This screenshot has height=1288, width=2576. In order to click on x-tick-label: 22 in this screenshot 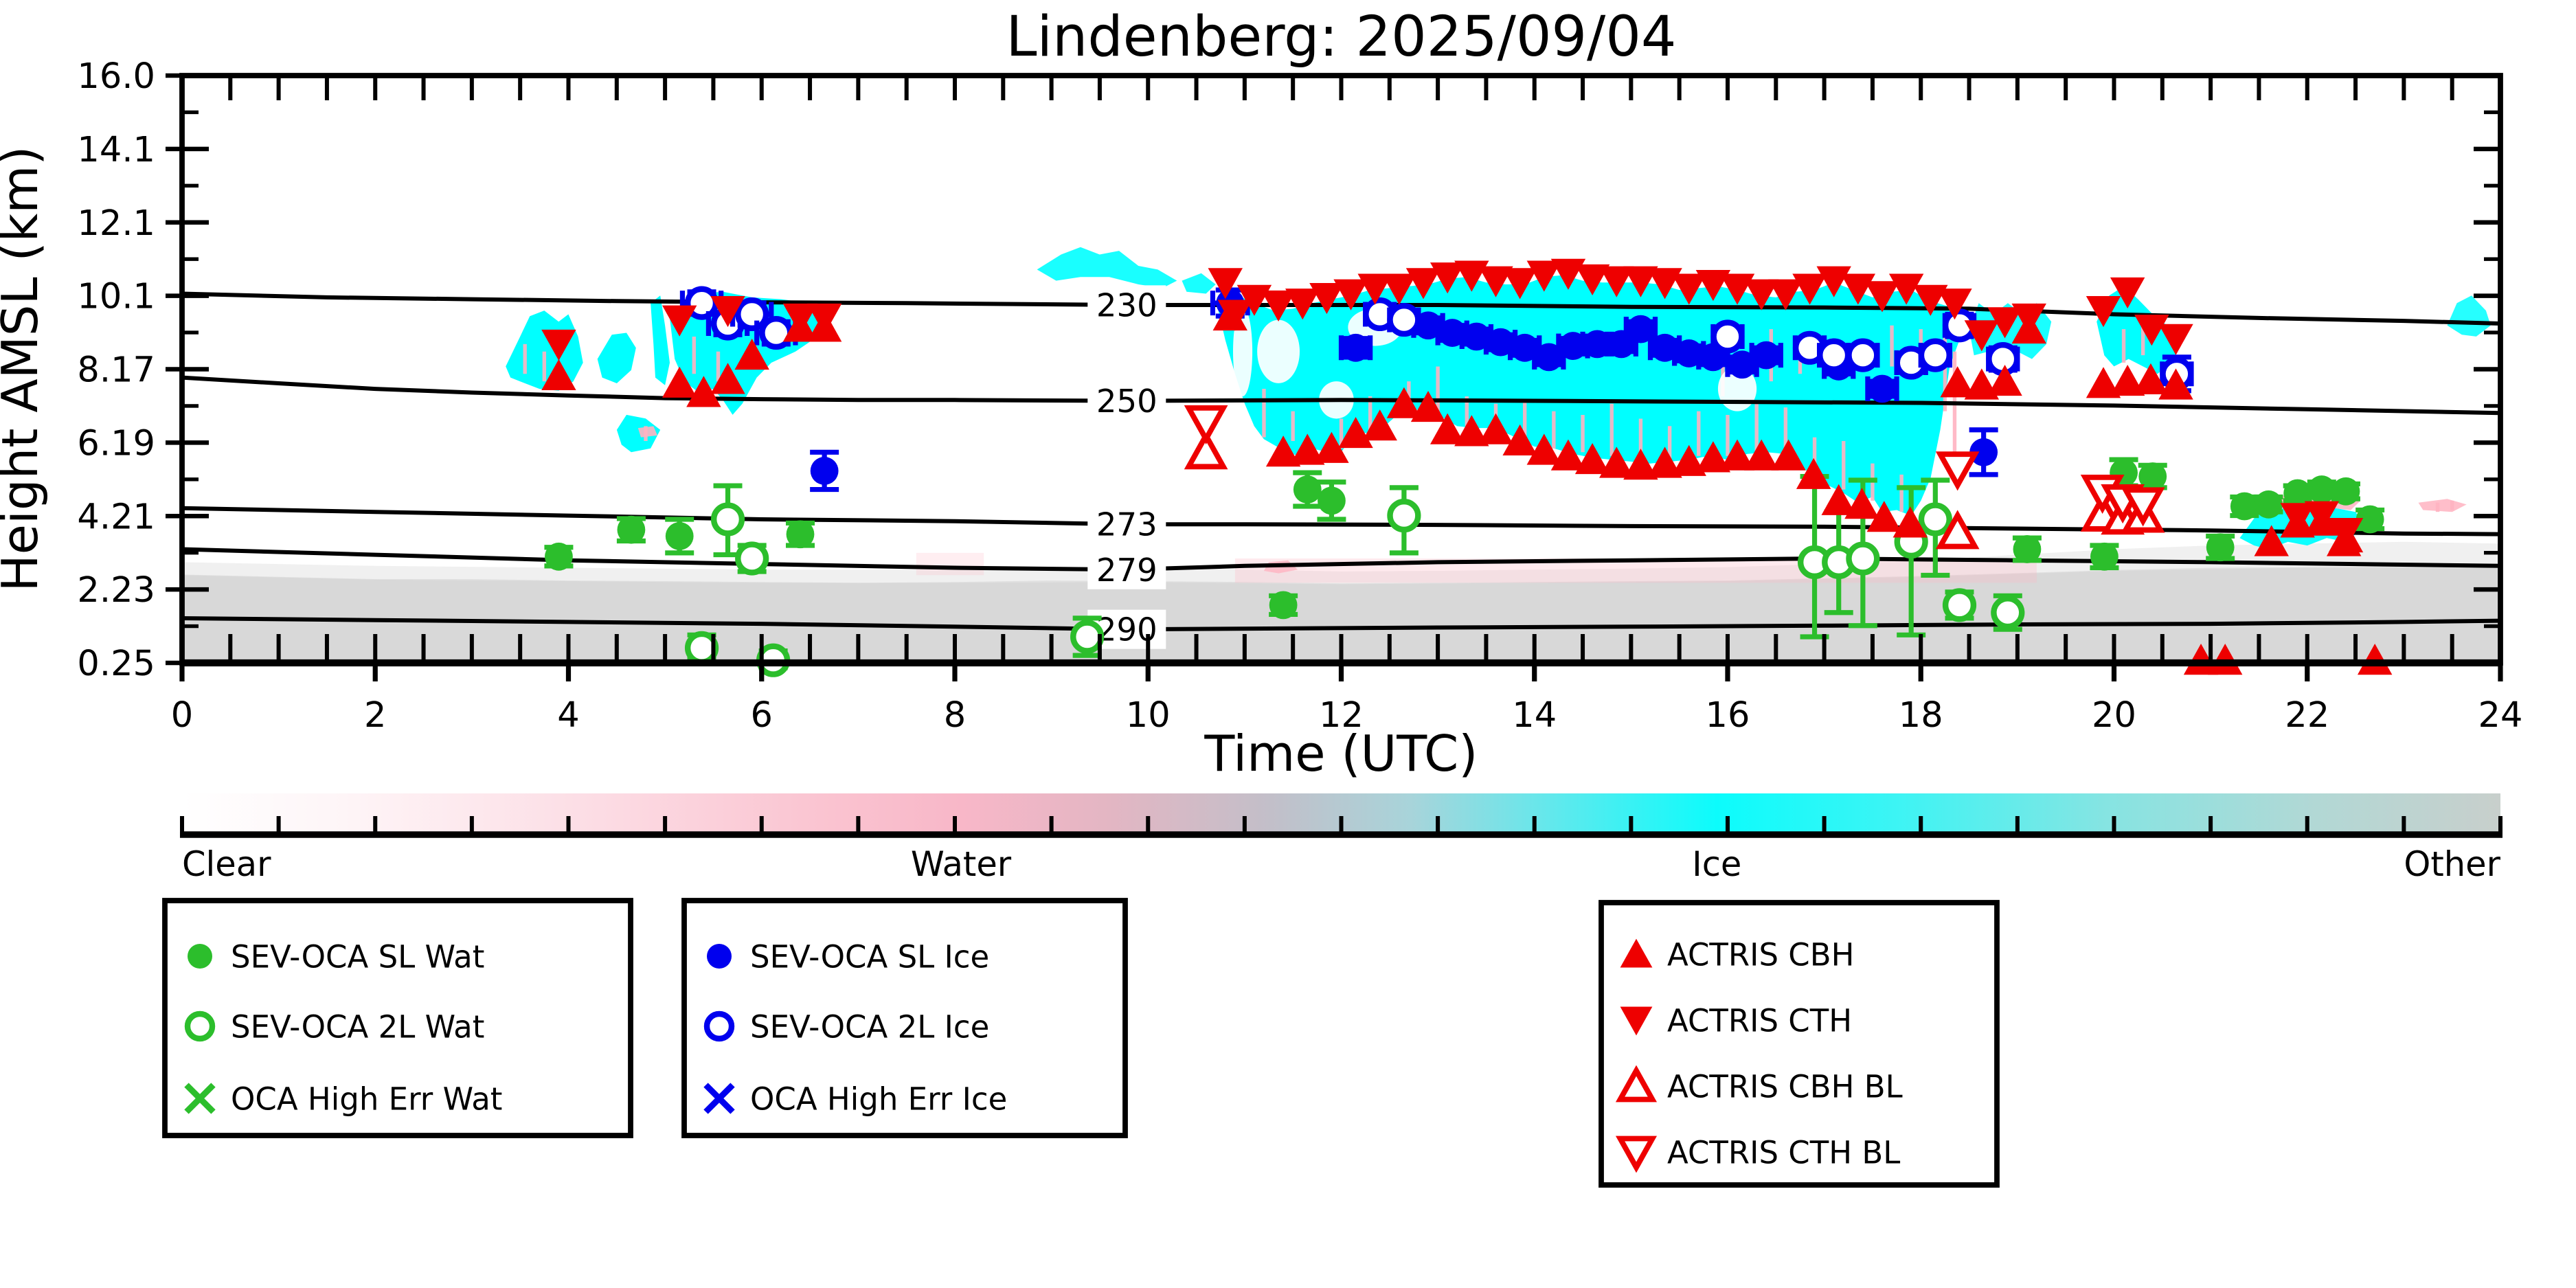, I will do `click(2307, 715)`.